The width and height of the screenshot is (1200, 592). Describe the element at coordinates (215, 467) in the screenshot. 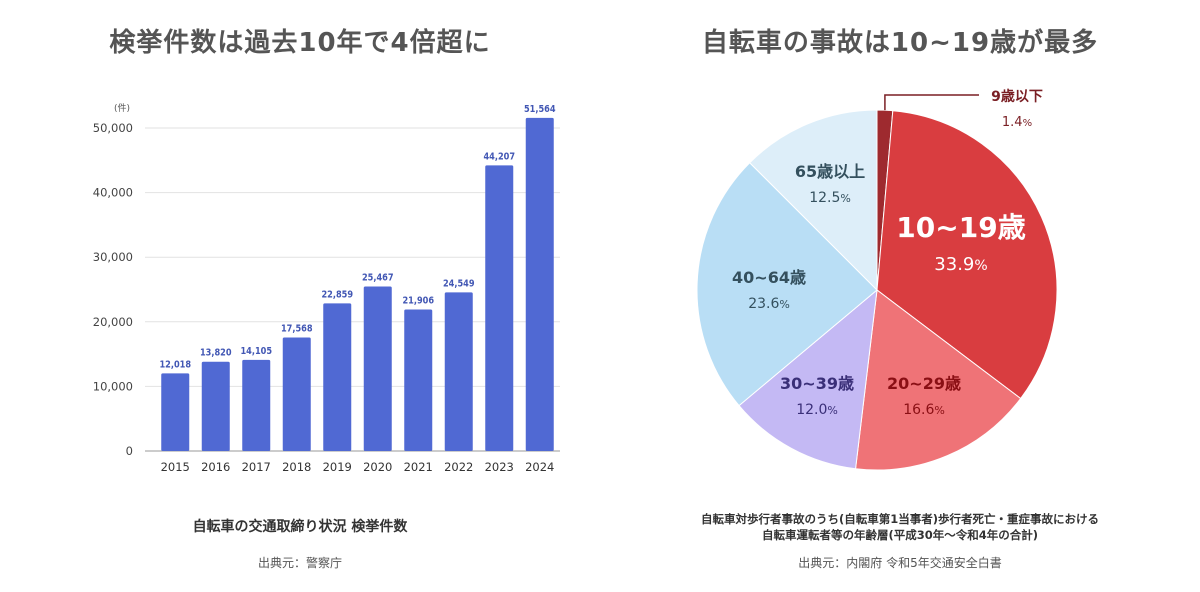

I see `x-tick-label: 2016` at that location.